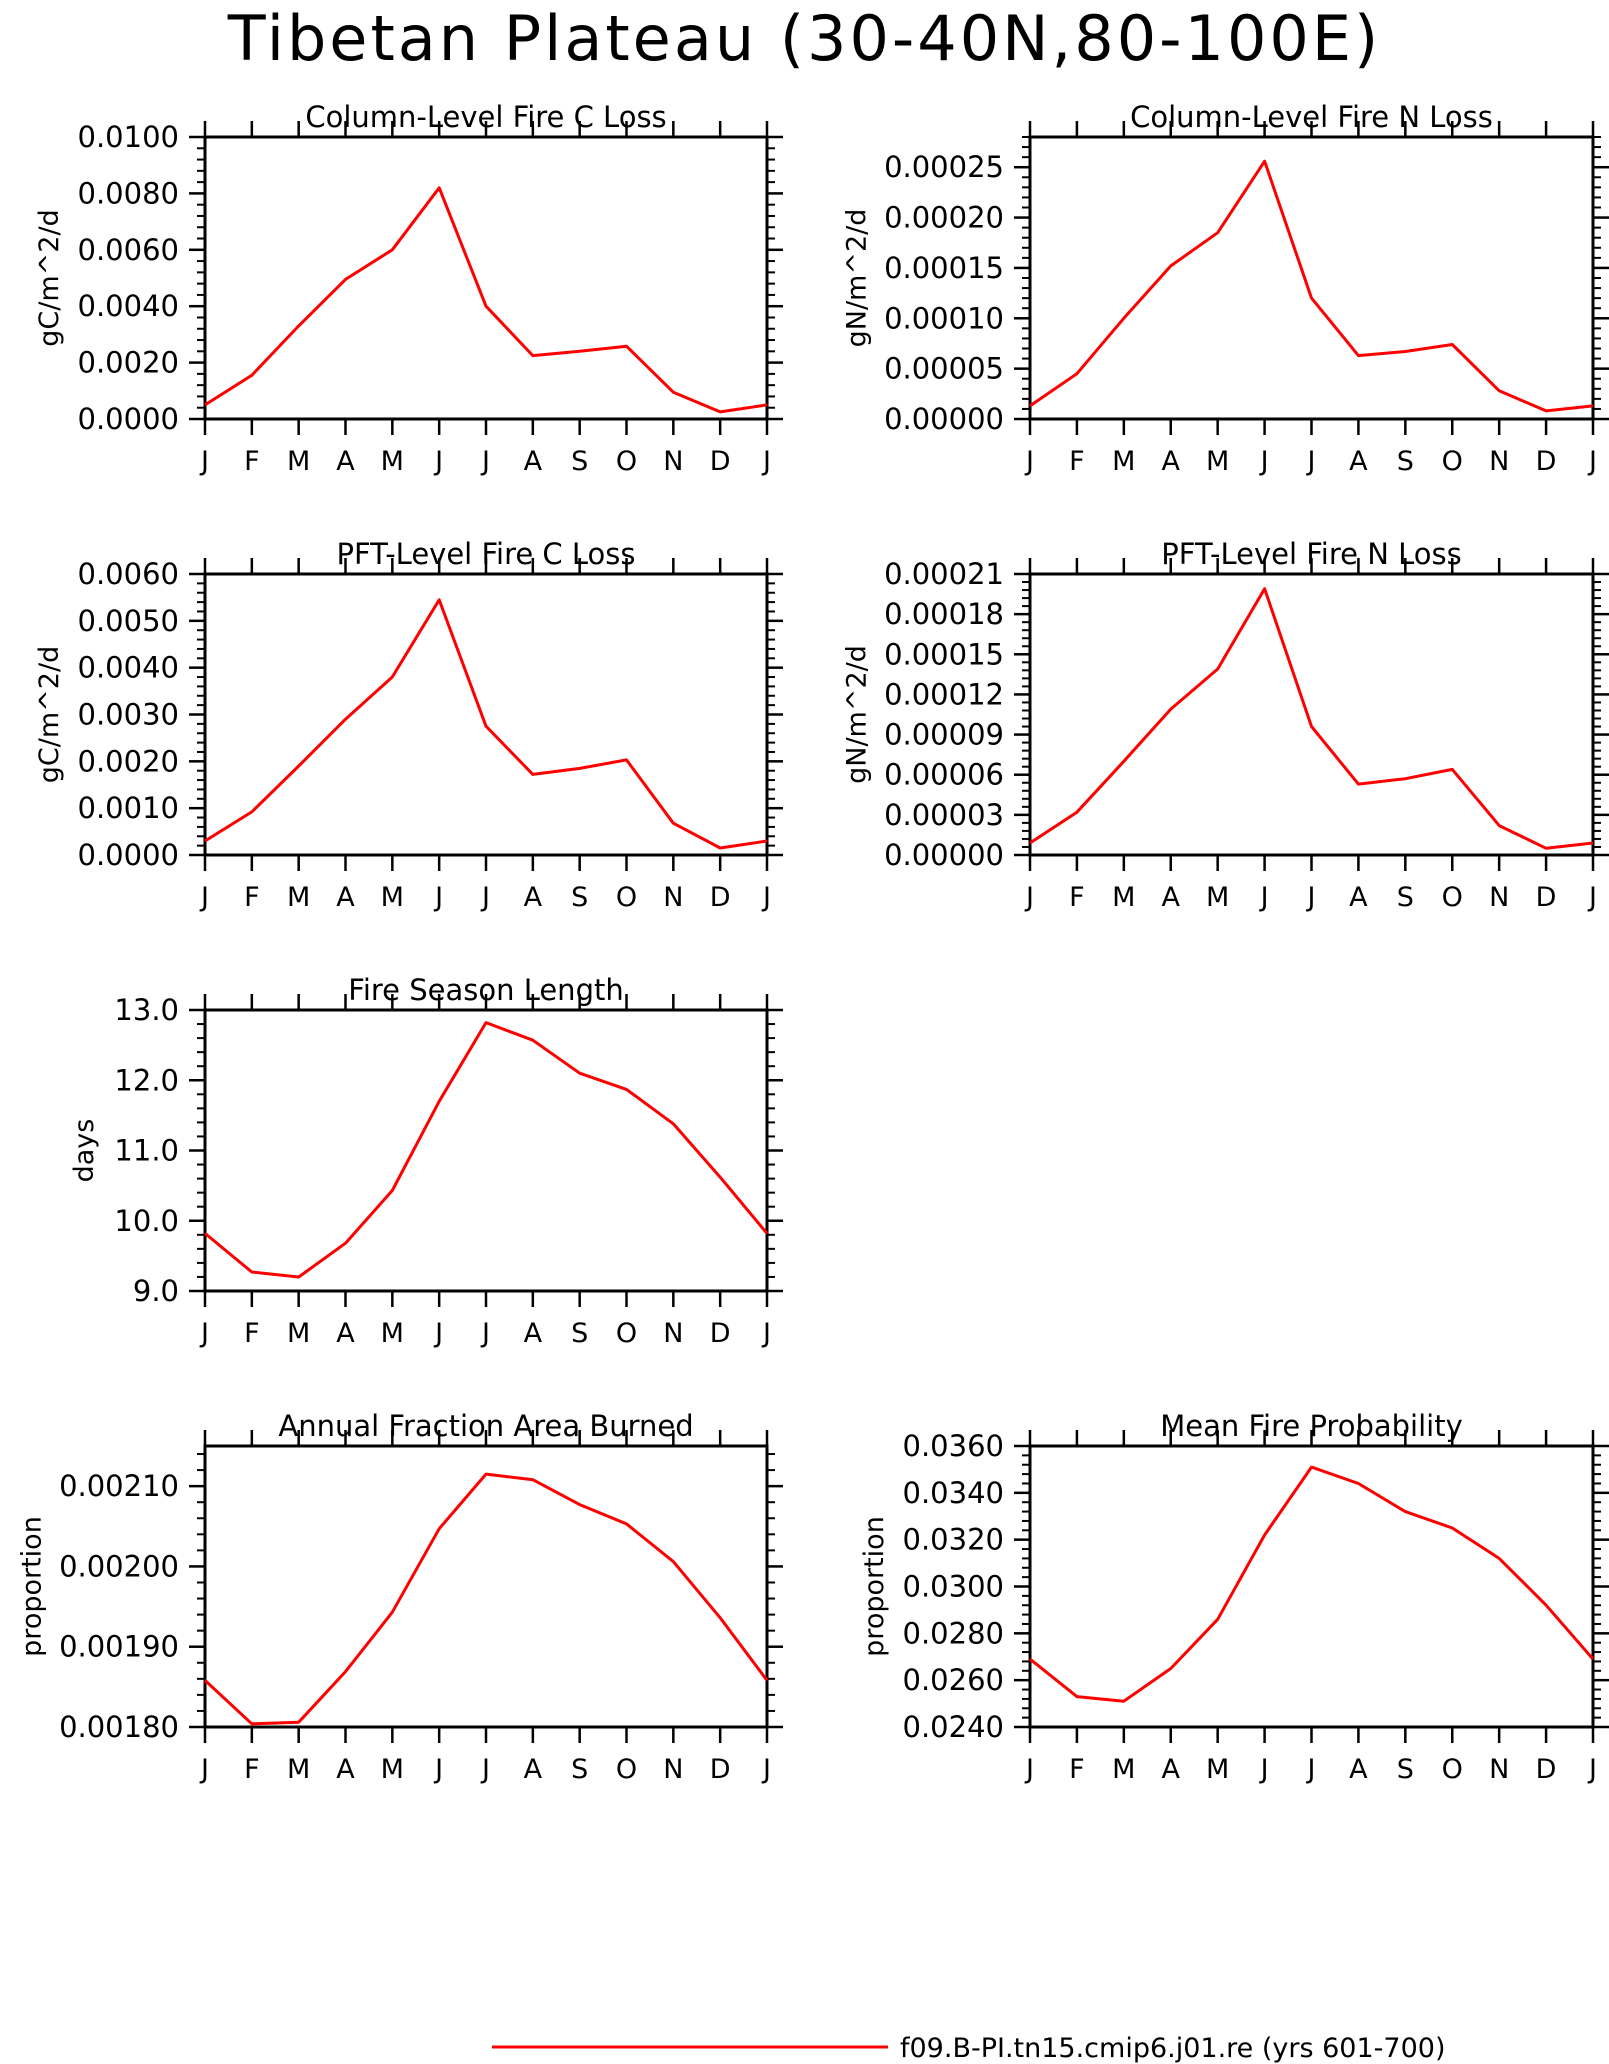 This screenshot has height=2064, width=1609. I want to click on y-tick-label: 0.00018, so click(944, 614).